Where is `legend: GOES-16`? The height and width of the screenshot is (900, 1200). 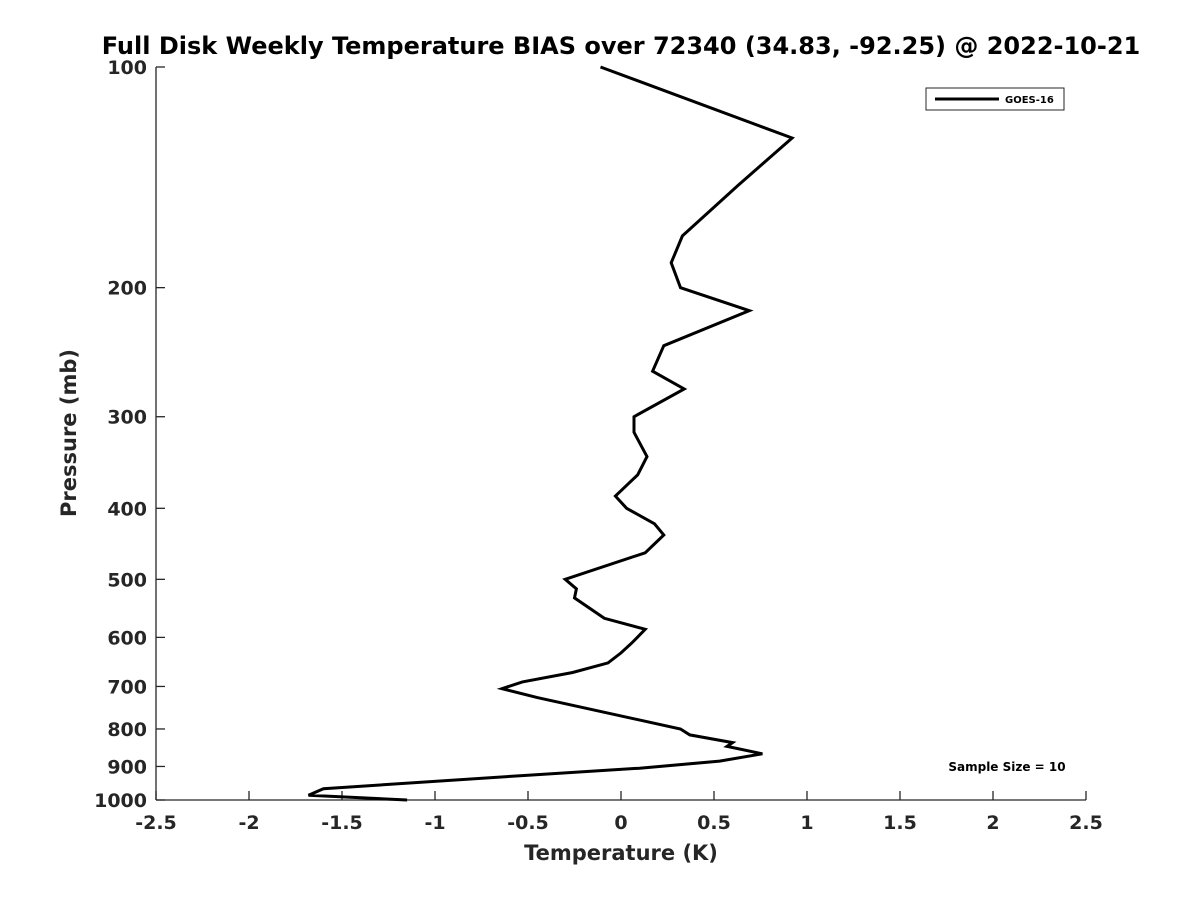
legend: GOES-16 is located at coordinates (995, 99).